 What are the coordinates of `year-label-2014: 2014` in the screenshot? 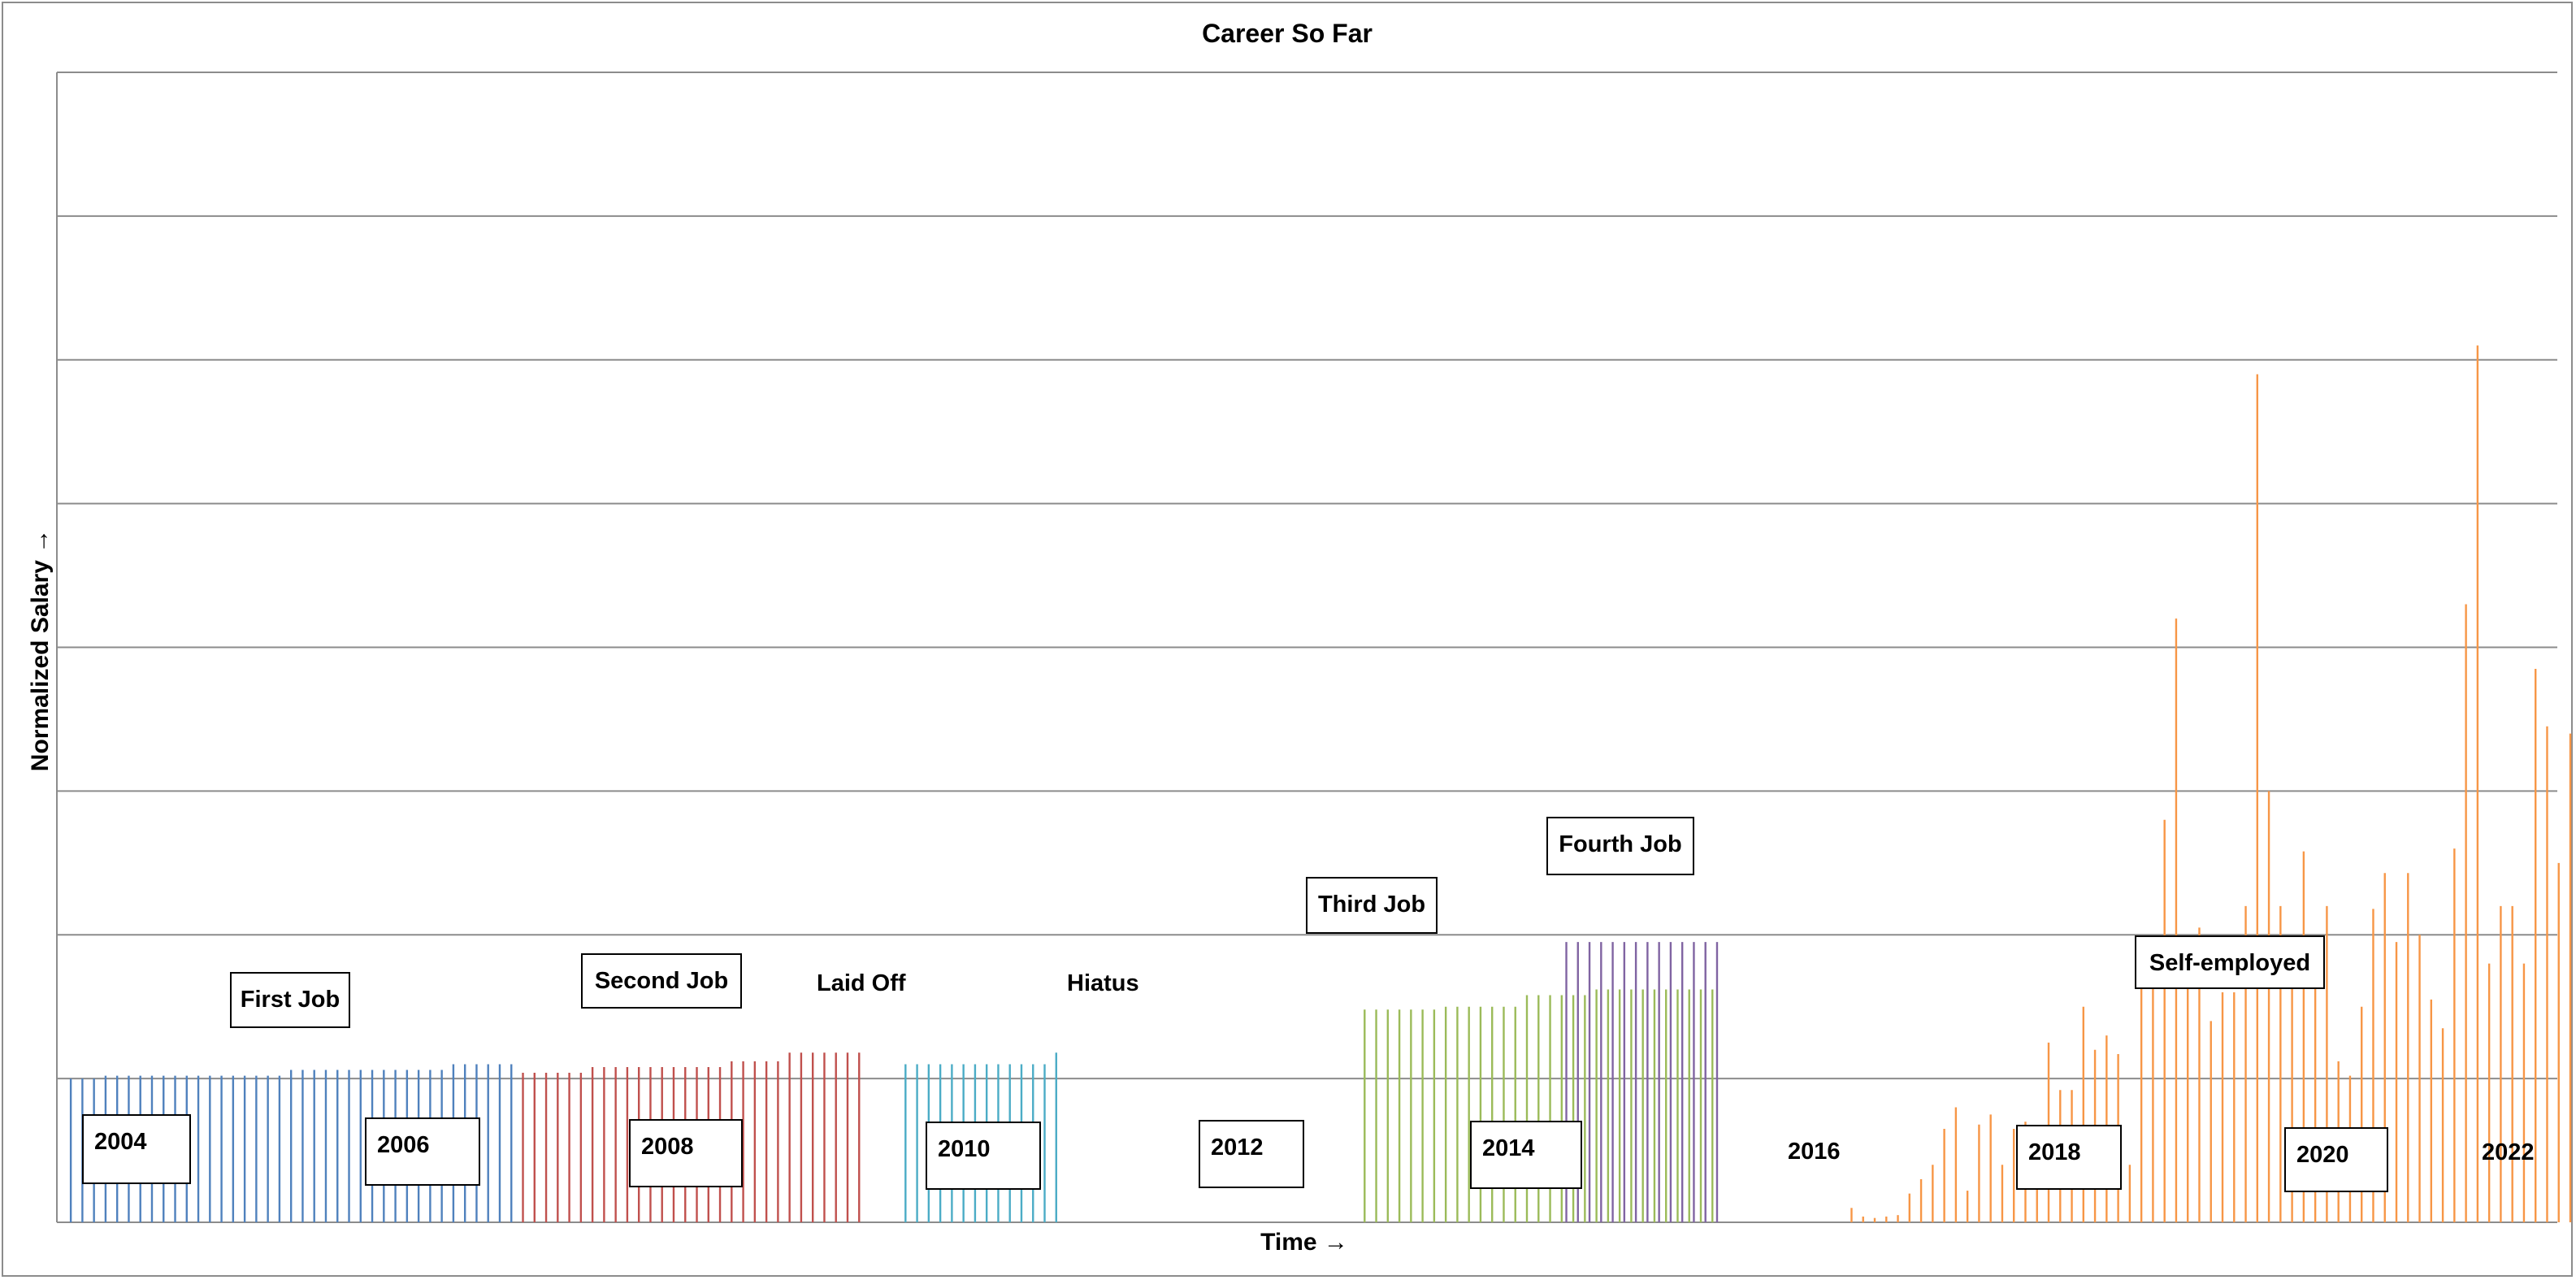 It's located at (1526, 1155).